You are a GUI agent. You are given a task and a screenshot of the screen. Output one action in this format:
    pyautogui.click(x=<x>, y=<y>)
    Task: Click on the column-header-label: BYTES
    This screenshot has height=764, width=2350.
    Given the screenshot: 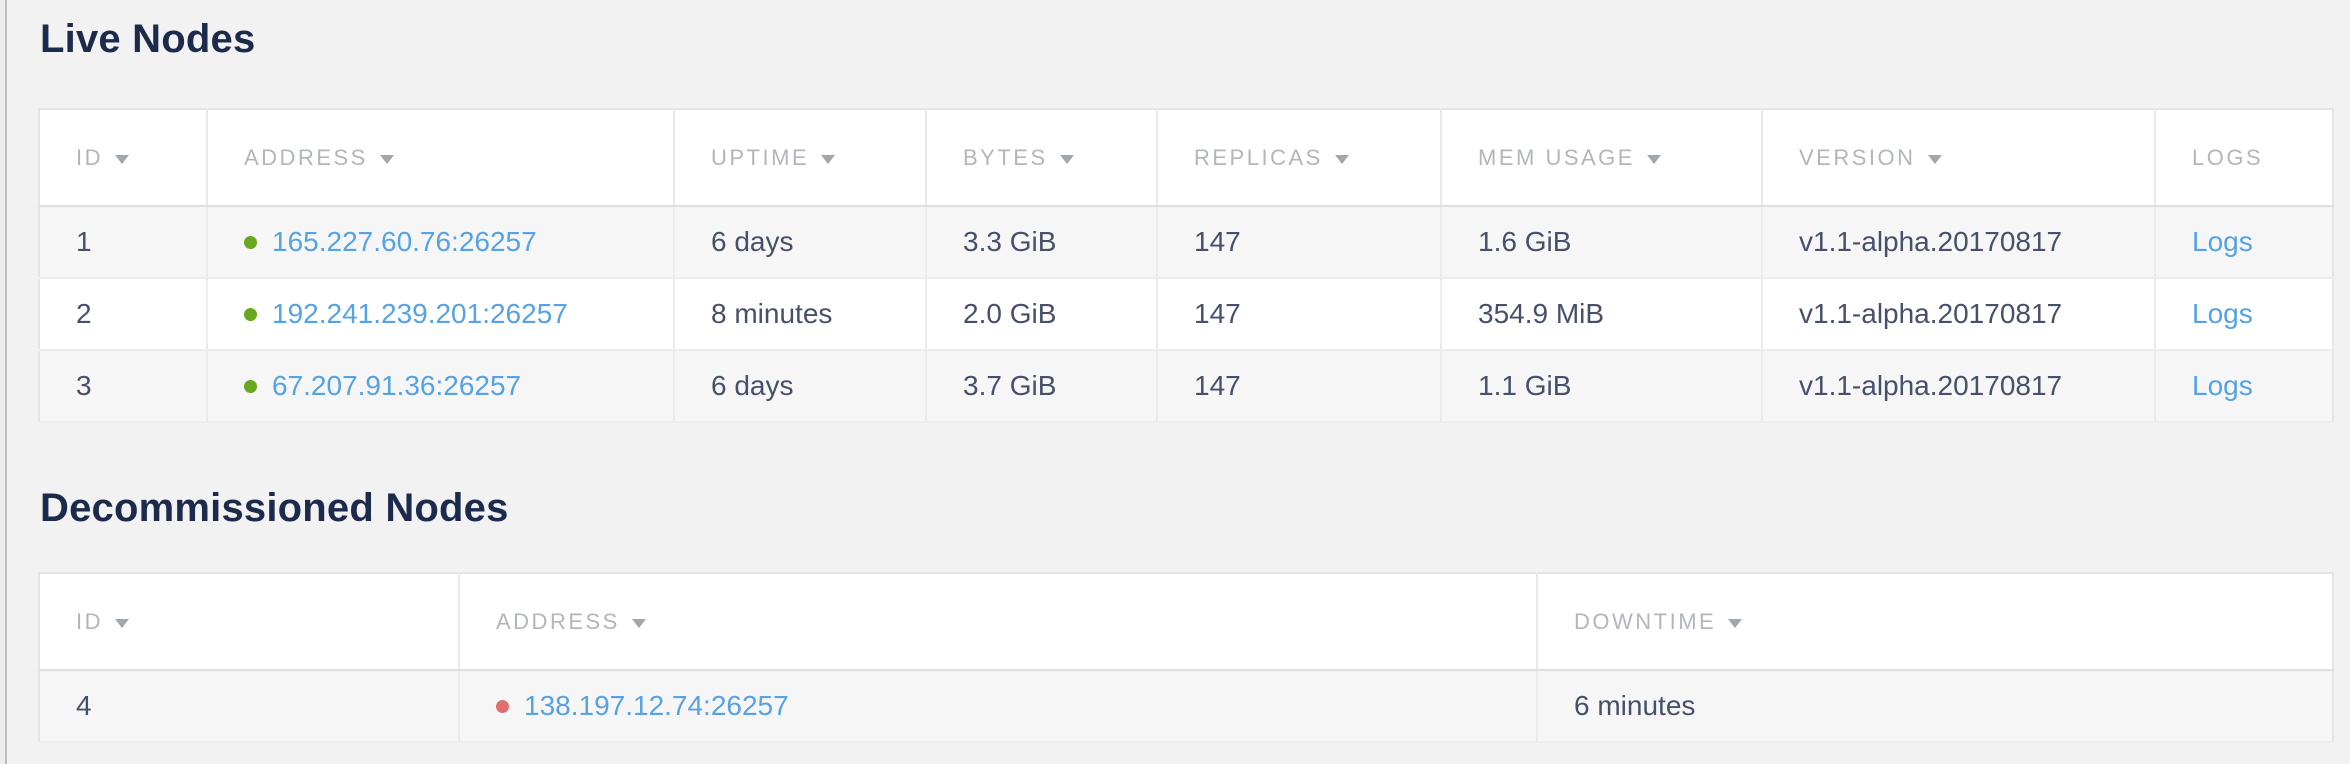 What is the action you would take?
    pyautogui.click(x=1005, y=157)
    